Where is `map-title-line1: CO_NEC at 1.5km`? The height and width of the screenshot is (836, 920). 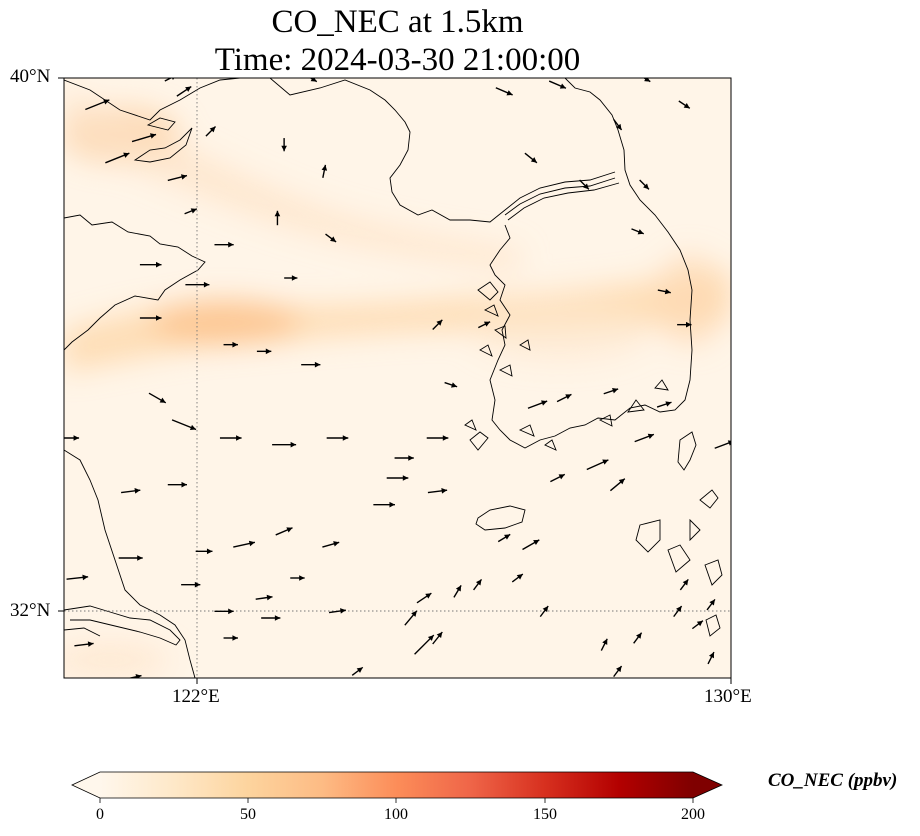 map-title-line1: CO_NEC at 1.5km is located at coordinates (397, 22).